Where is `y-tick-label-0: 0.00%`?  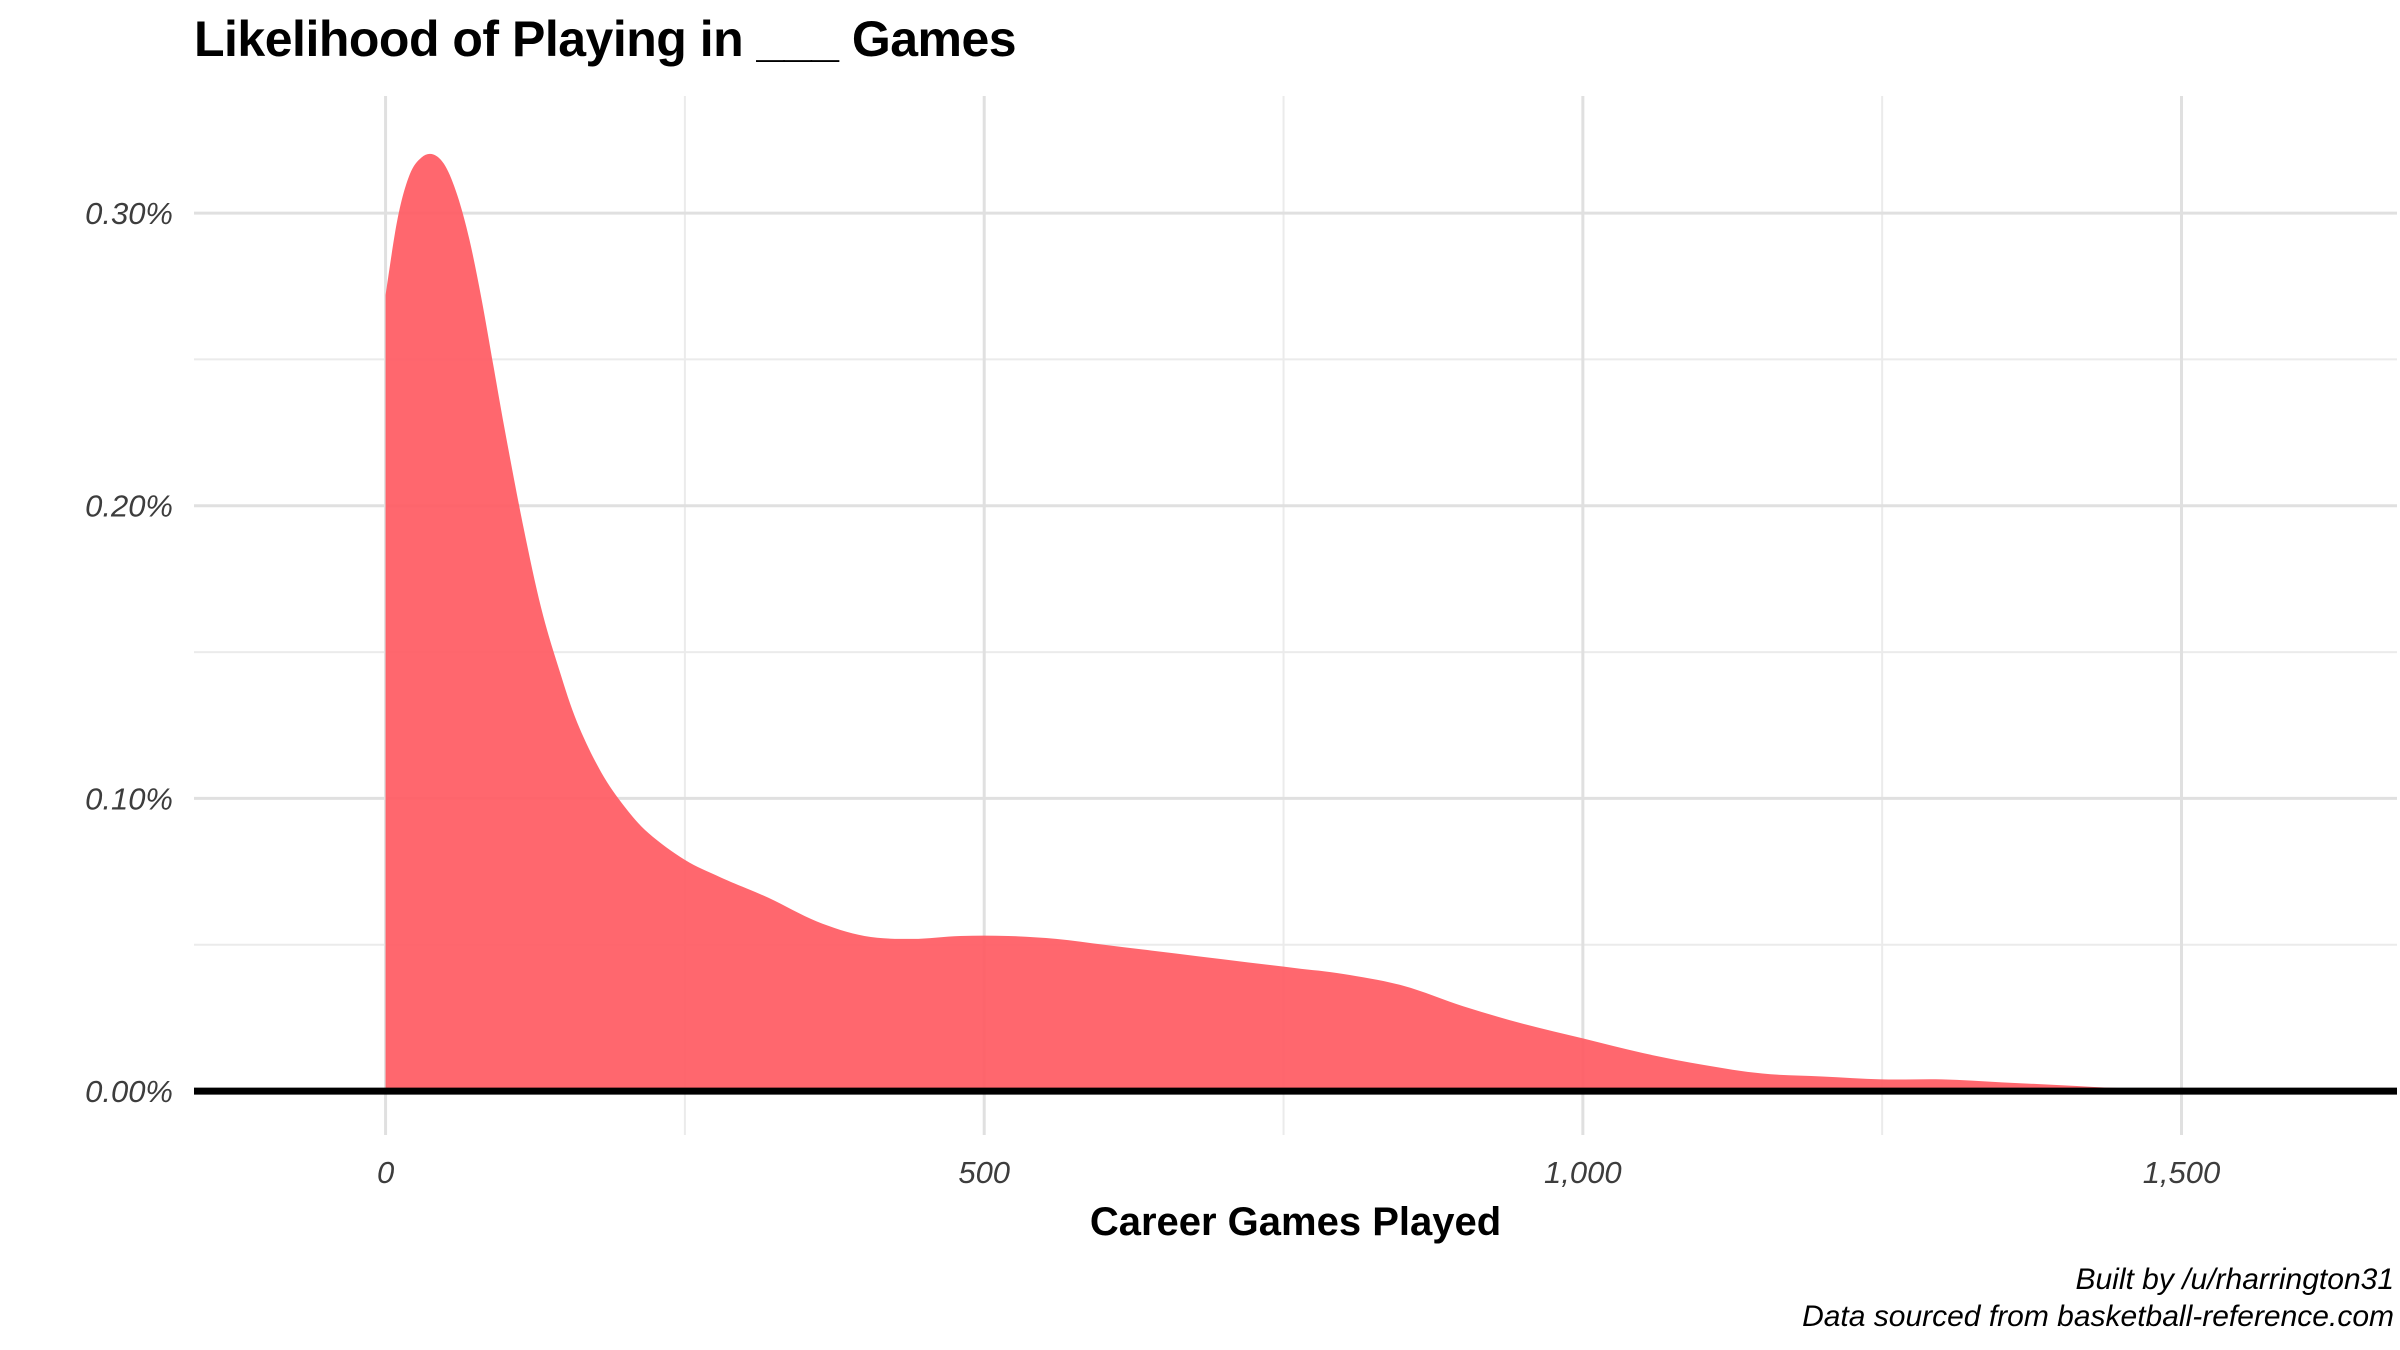 y-tick-label-0: 0.00% is located at coordinates (129, 1091).